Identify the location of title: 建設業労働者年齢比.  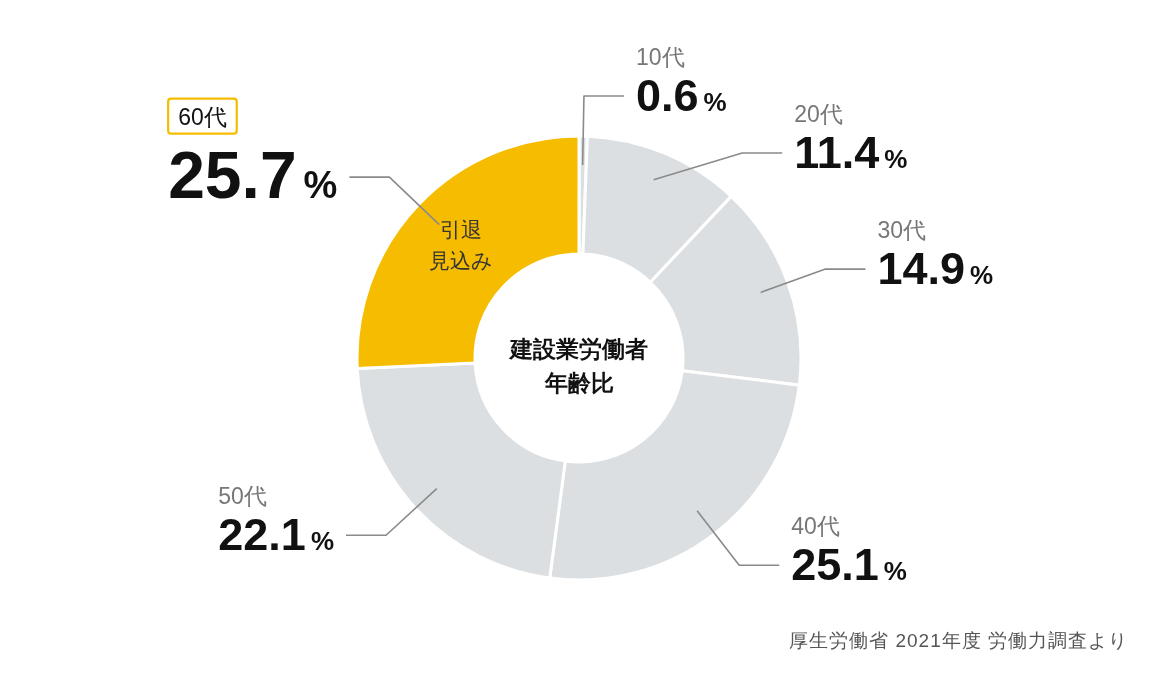
(579, 366).